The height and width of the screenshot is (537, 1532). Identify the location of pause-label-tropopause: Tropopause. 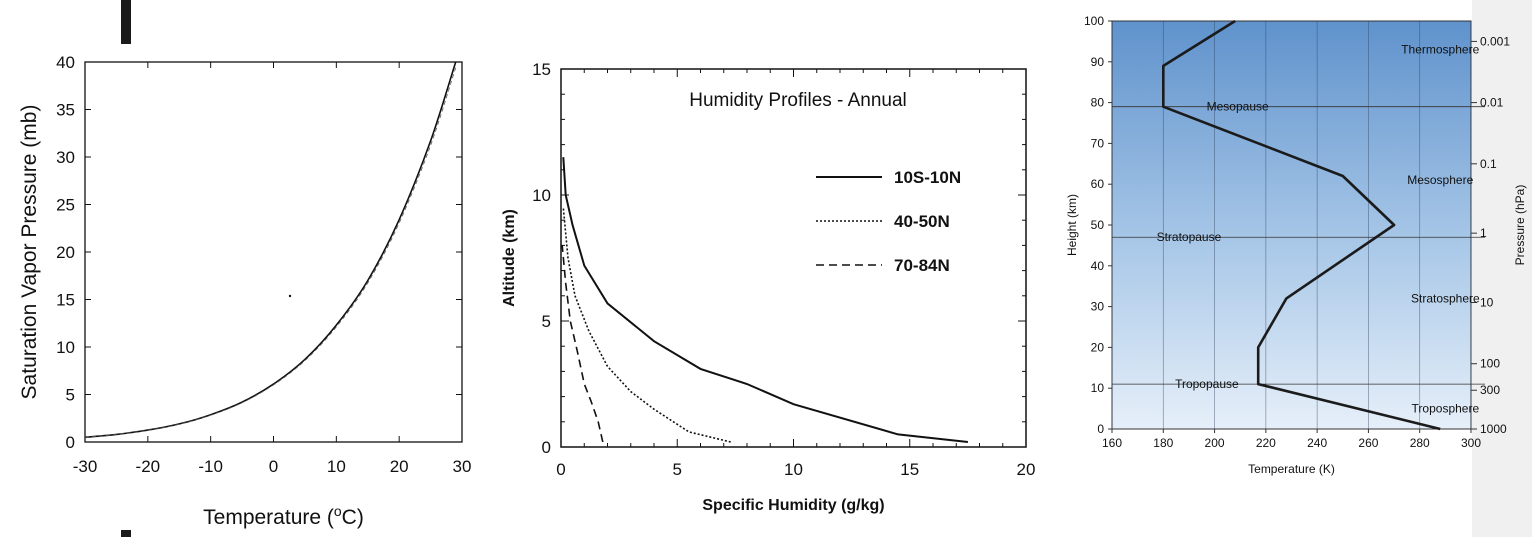
(1207, 384).